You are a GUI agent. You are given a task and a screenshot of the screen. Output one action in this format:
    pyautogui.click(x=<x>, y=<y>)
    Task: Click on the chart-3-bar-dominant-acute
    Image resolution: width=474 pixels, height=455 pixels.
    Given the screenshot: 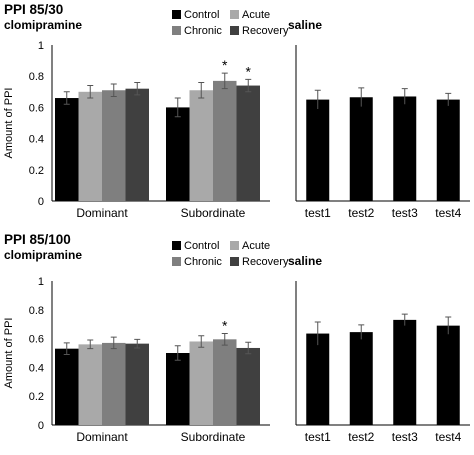 What is the action you would take?
    pyautogui.click(x=90, y=384)
    